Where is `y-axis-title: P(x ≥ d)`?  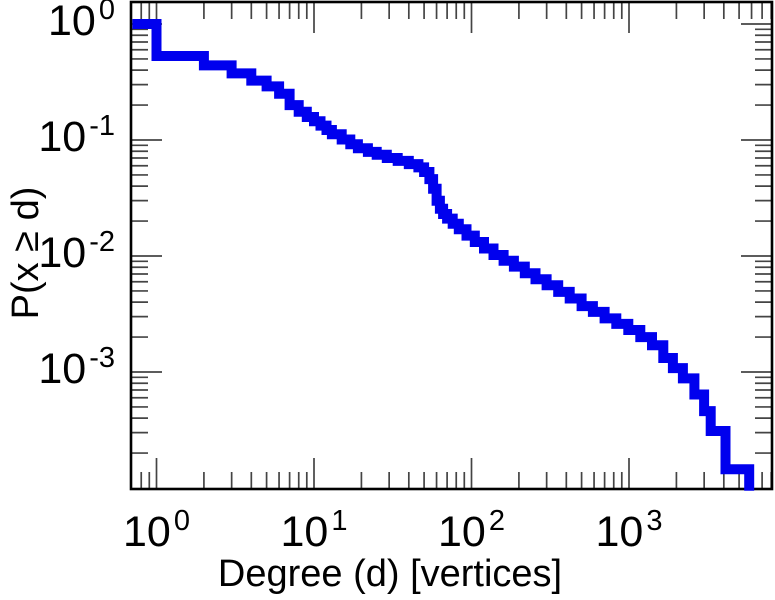 y-axis-title: P(x ≥ d) is located at coordinates (26, 253).